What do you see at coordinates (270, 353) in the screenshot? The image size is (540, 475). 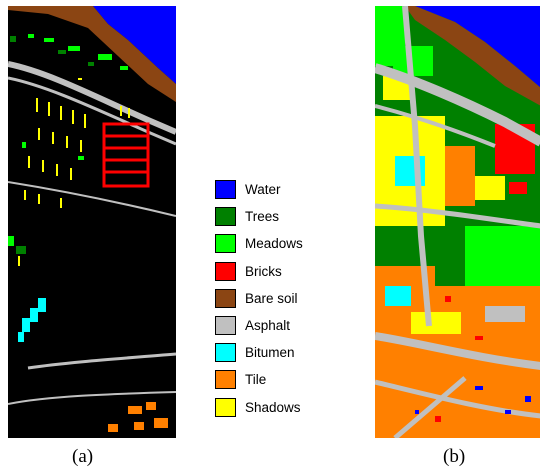 I see `legend-label: Bitumen` at bounding box center [270, 353].